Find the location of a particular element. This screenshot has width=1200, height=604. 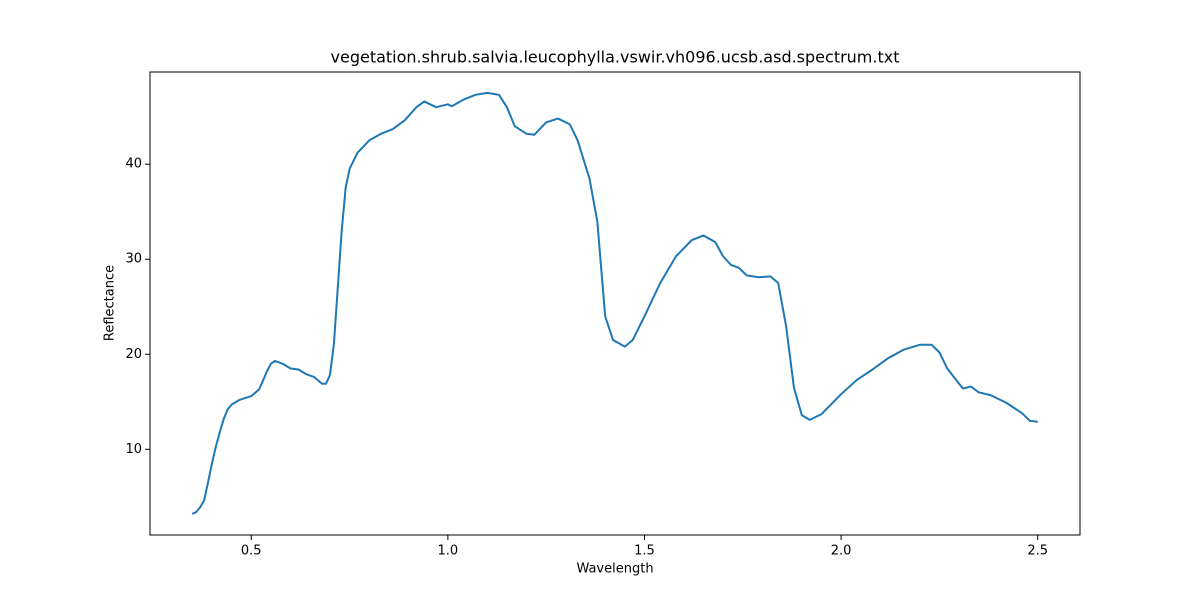

y-tick-label: 20 is located at coordinates (133, 354).